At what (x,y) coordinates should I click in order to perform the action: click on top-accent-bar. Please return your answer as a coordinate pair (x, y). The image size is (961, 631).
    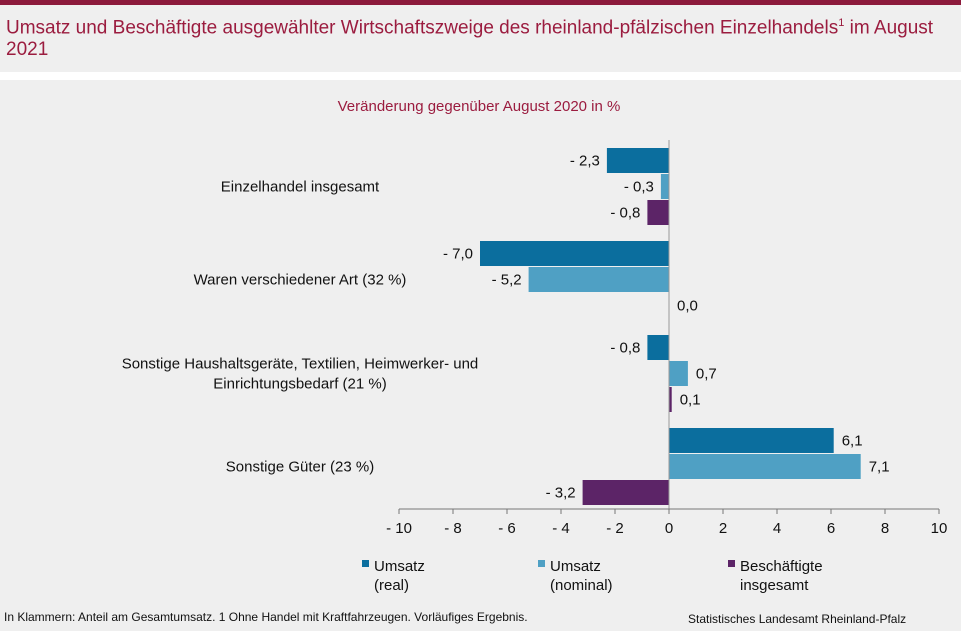
    Looking at the image, I should click on (480, 2).